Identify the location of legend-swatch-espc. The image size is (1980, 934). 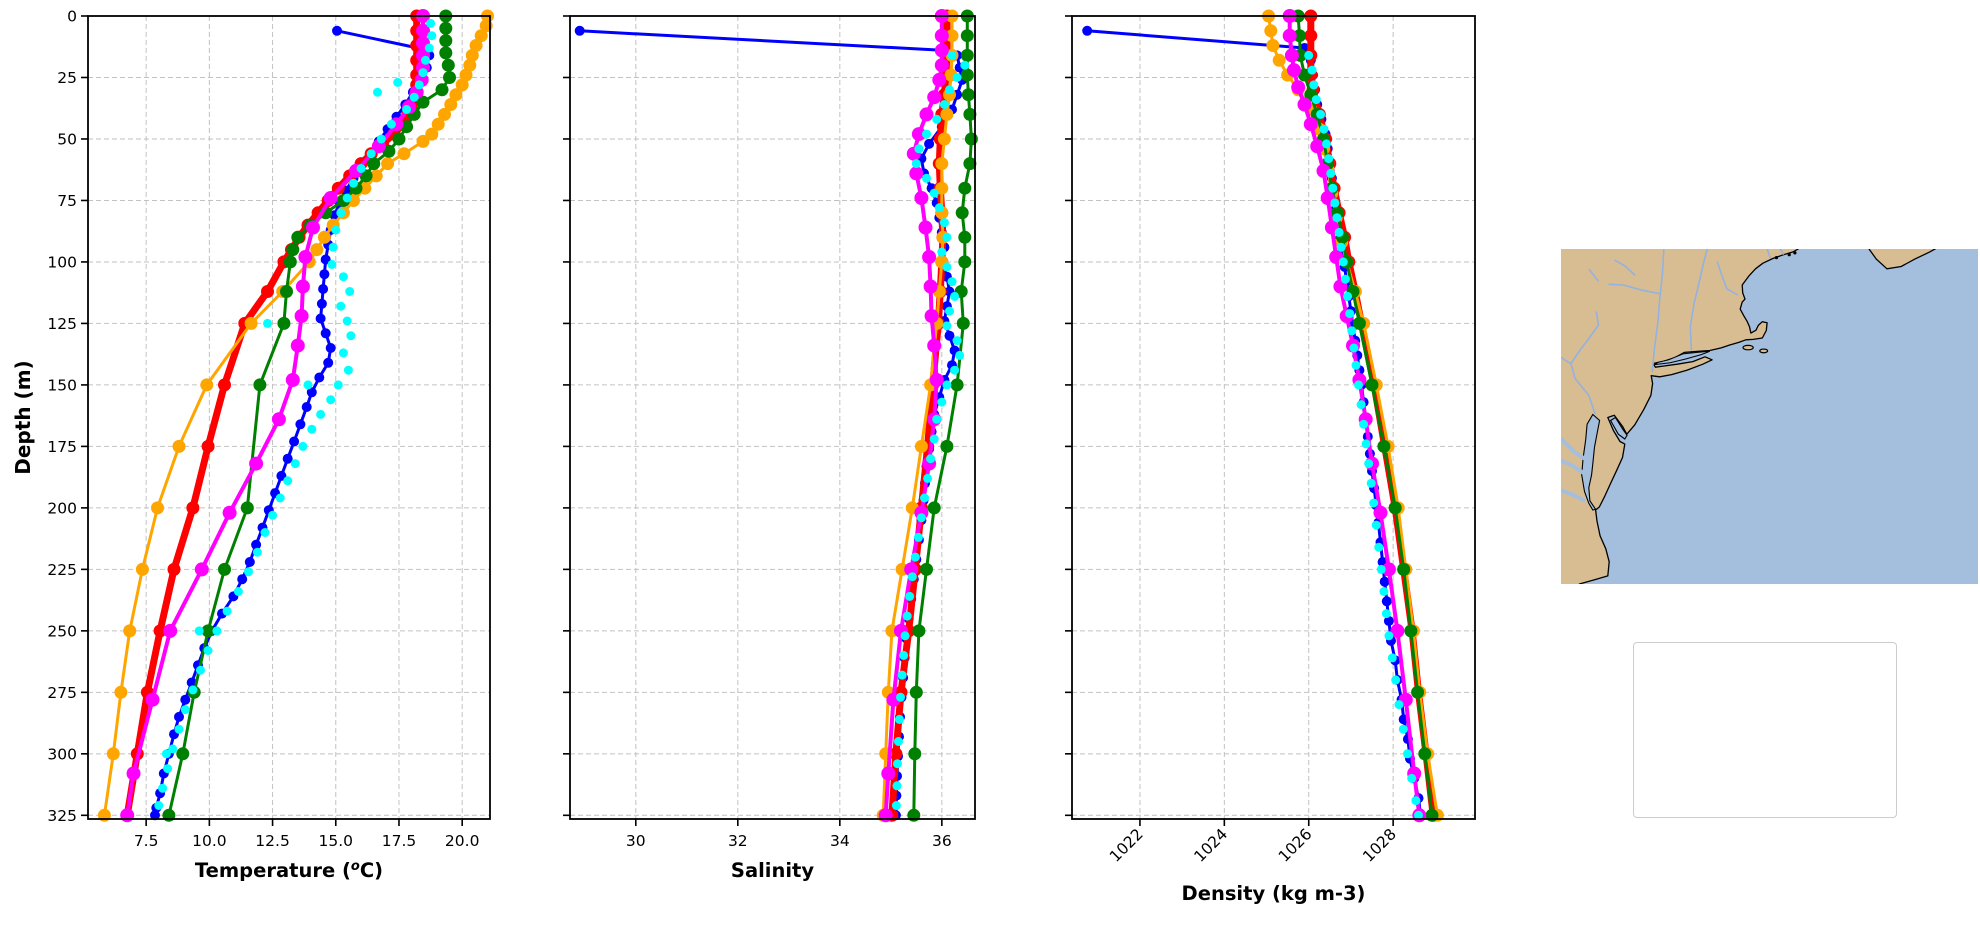
(1669, 762).